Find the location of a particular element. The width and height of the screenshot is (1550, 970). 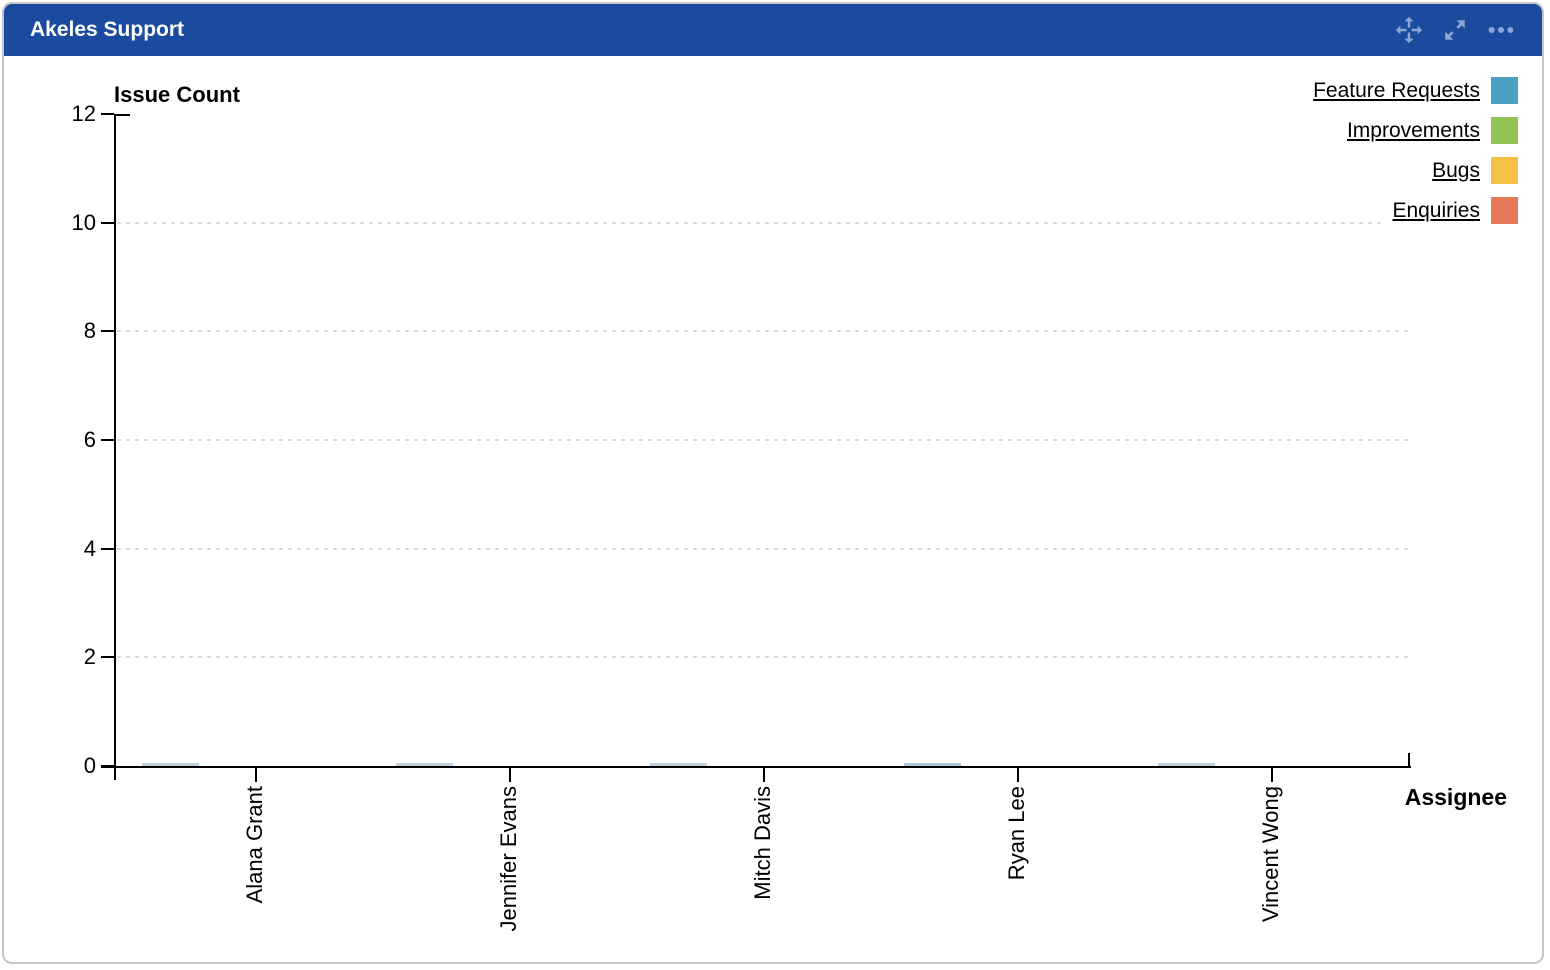

legend-label: Feature Requests is located at coordinates (1396, 90).